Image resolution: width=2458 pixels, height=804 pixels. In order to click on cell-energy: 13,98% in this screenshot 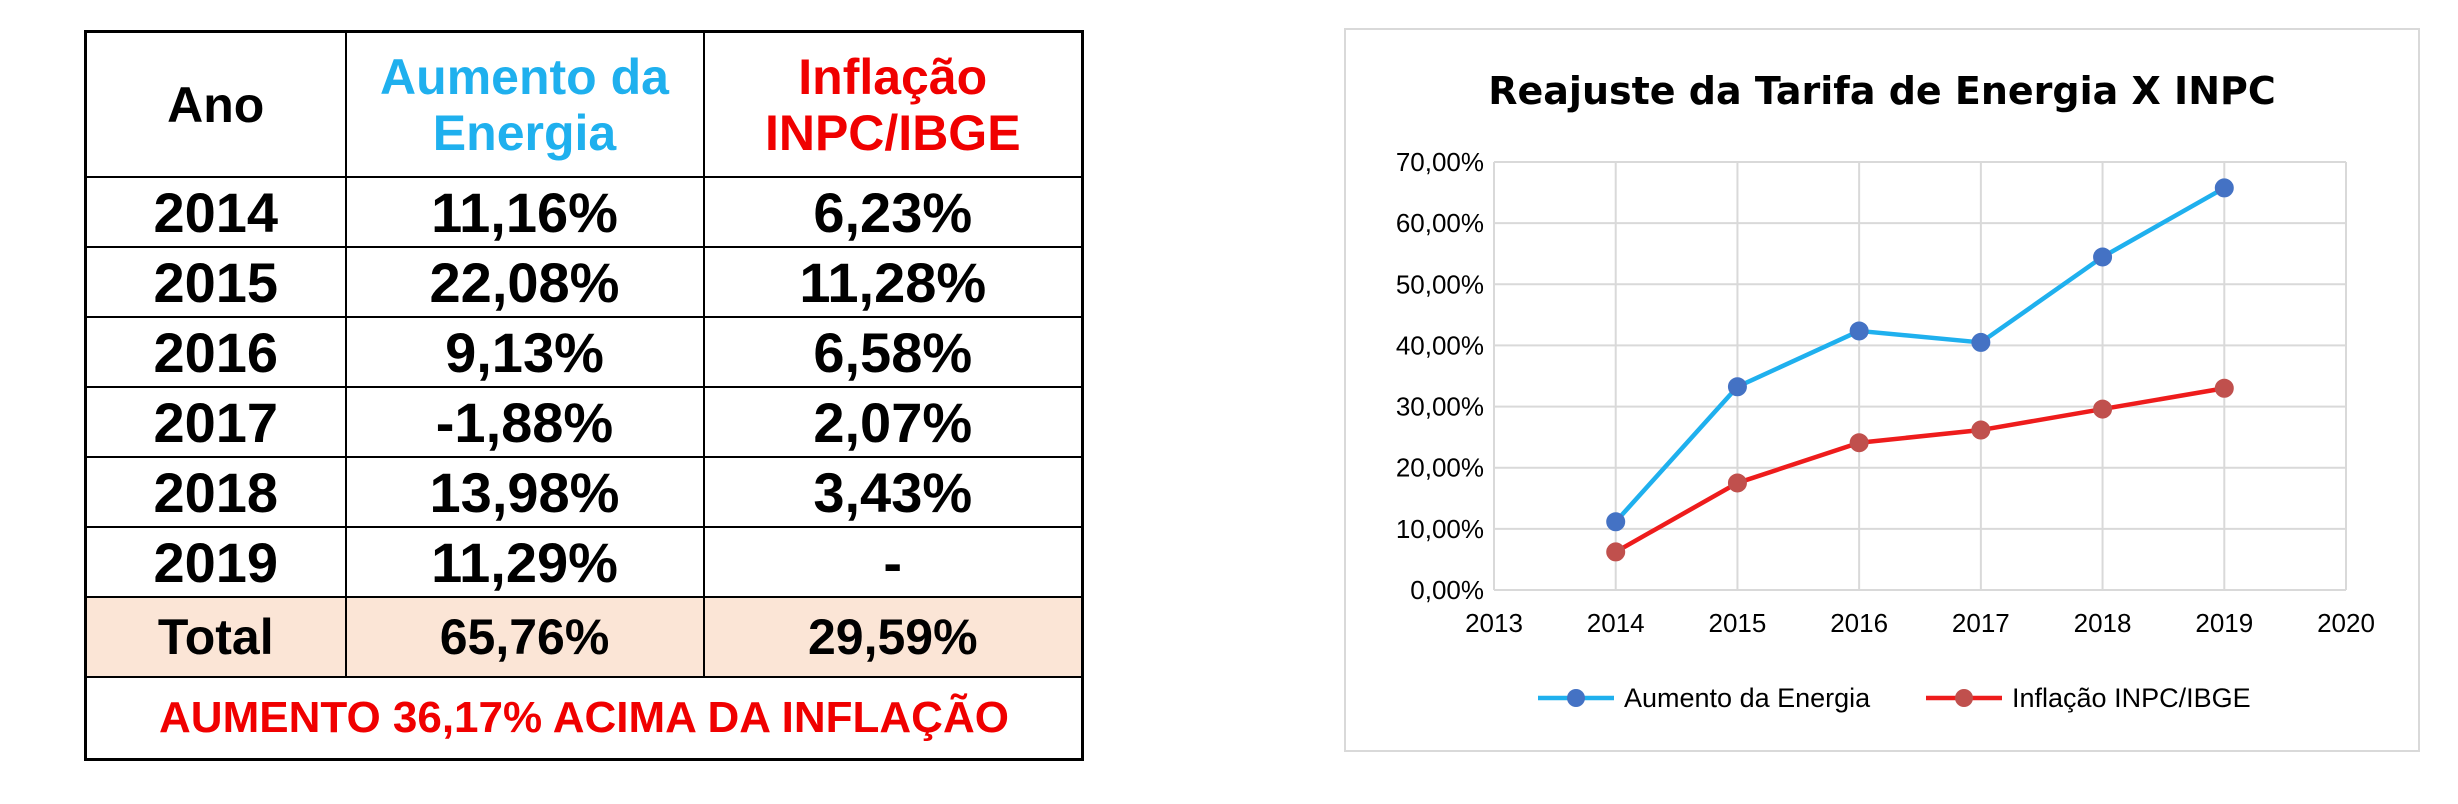, I will do `click(524, 492)`.